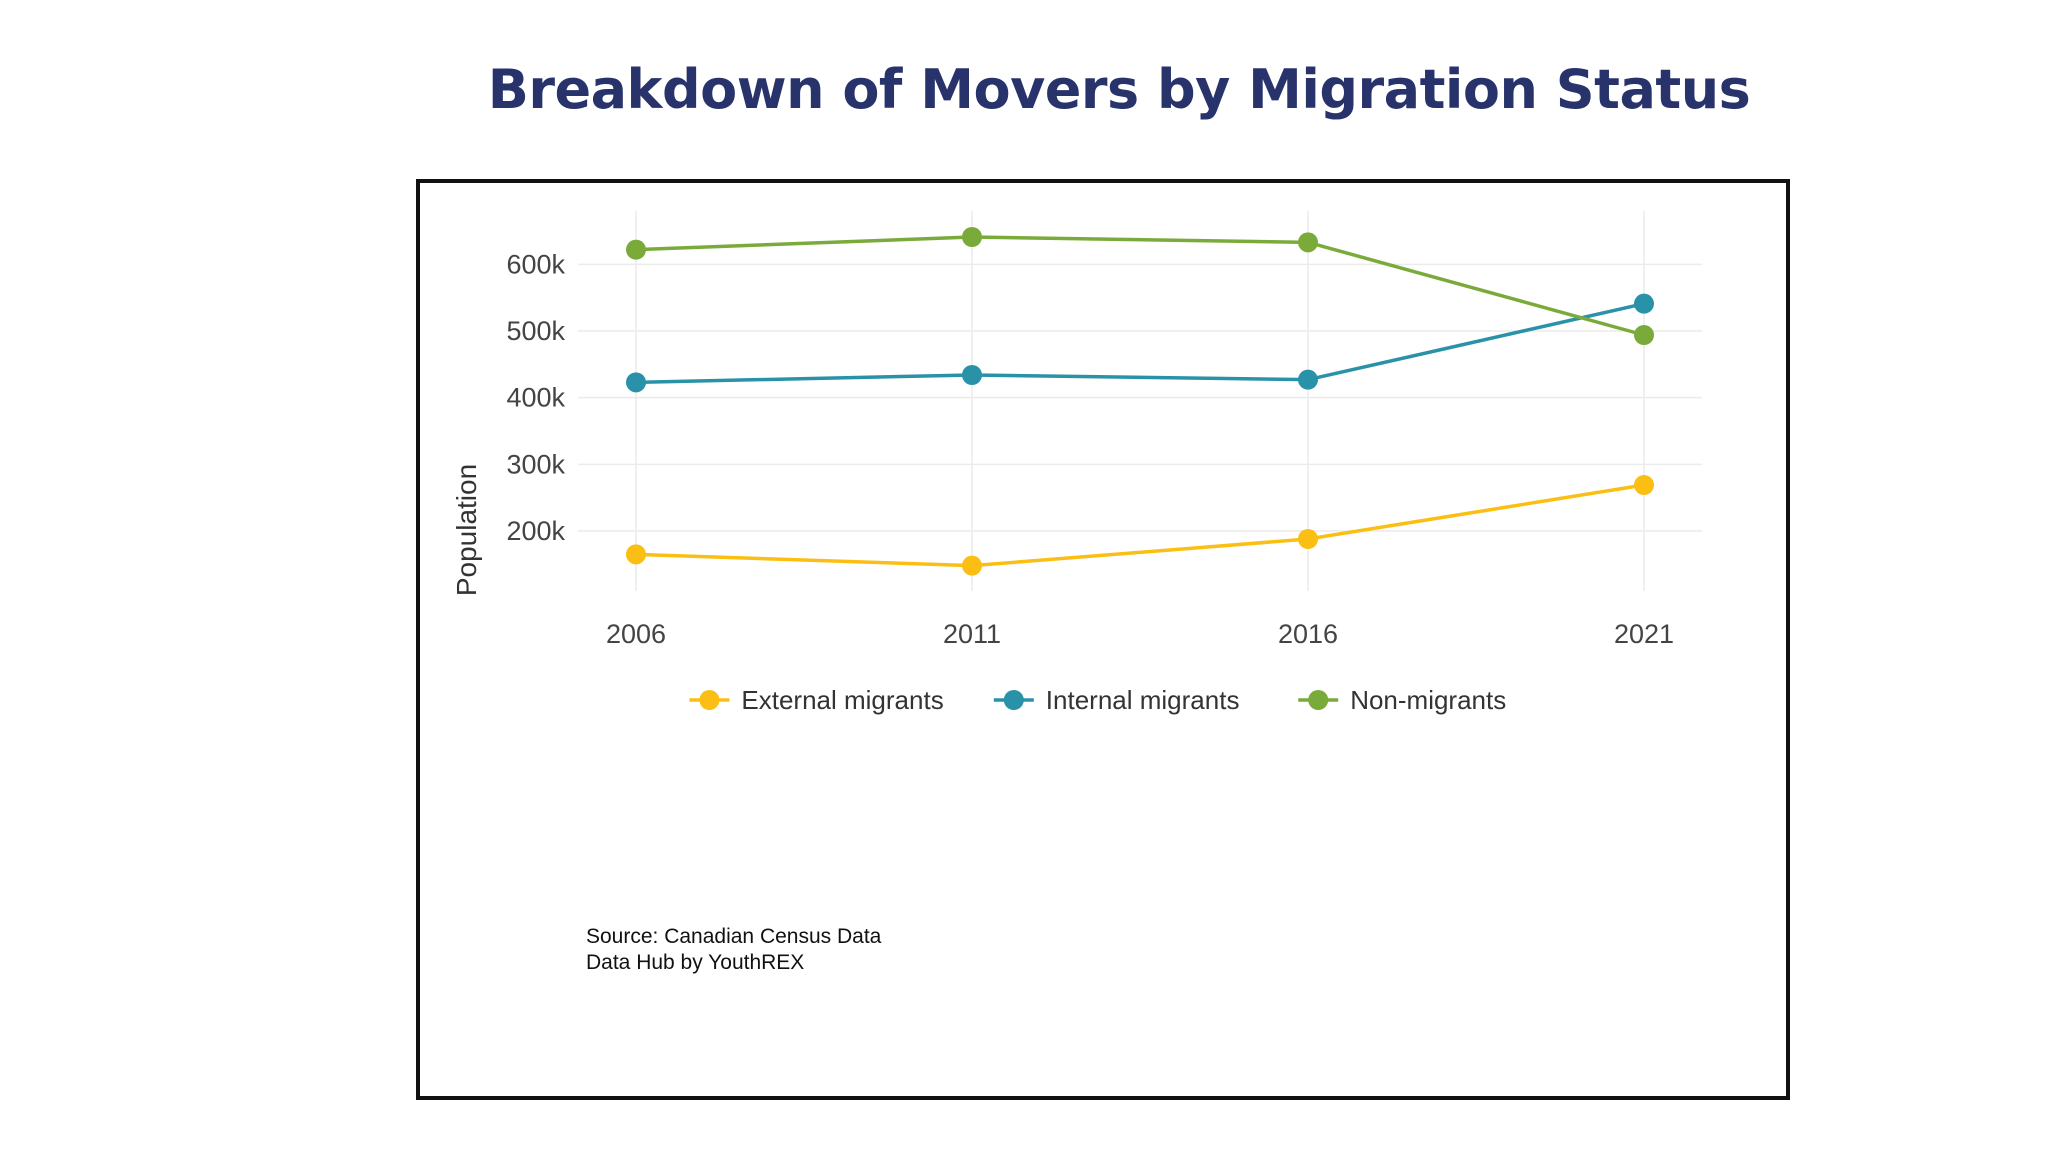  Describe the element at coordinates (734, 936) in the screenshot. I see `source-line: Source: Canadian Census Data` at that location.